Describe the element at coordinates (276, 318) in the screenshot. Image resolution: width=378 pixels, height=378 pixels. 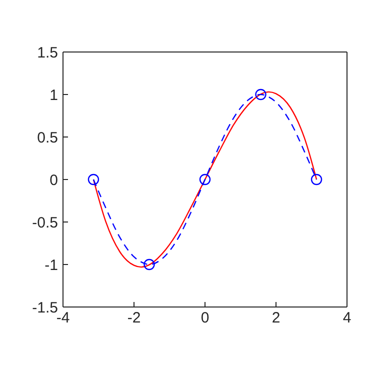
I see `x-tick-label: 2` at that location.